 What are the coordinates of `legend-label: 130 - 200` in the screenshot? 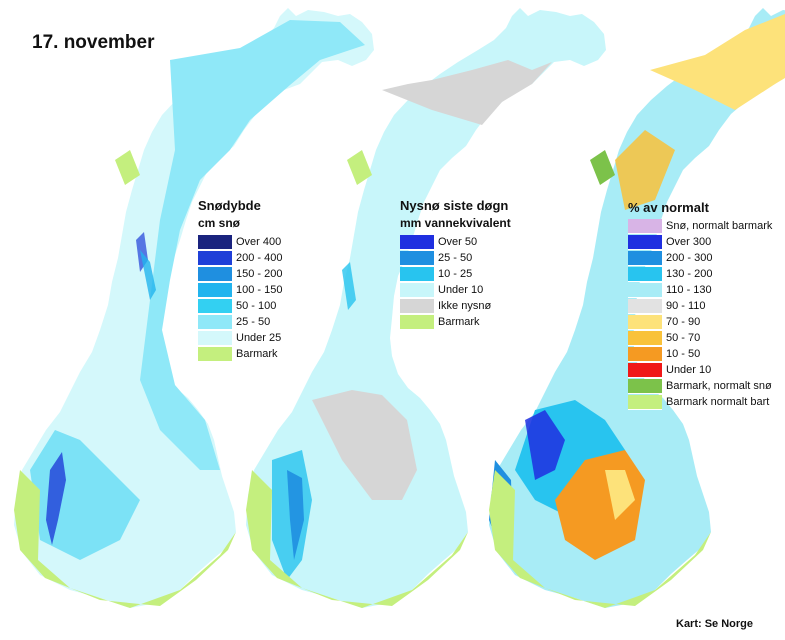 It's located at (689, 274).